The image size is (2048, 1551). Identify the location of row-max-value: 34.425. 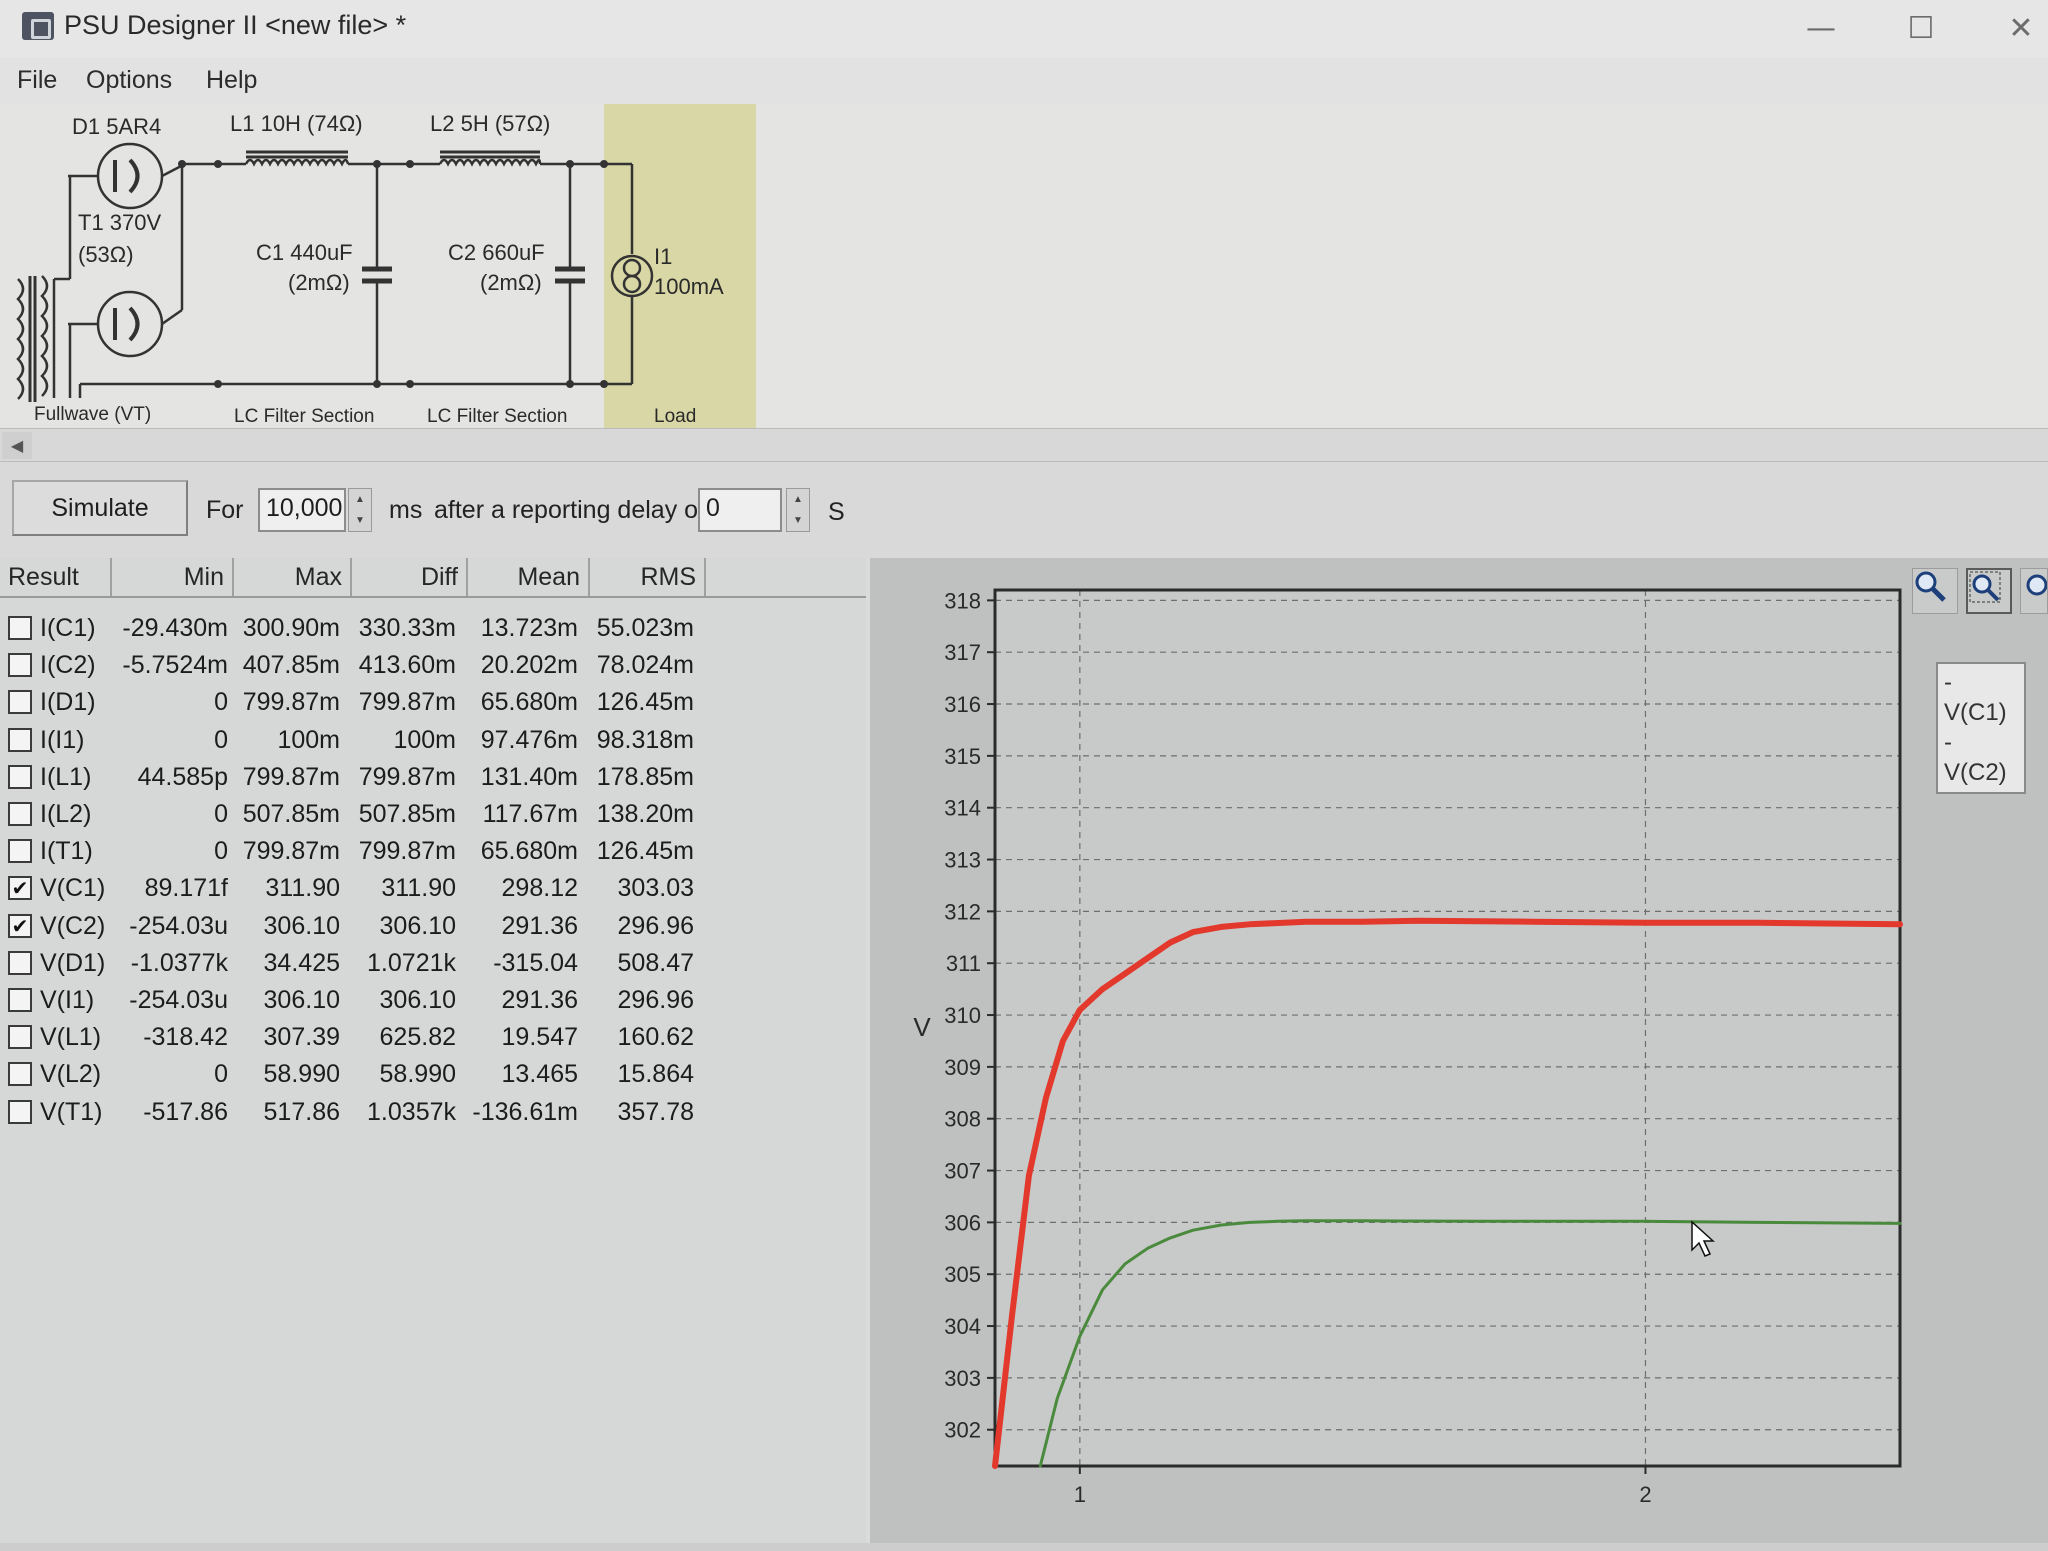
(301, 962).